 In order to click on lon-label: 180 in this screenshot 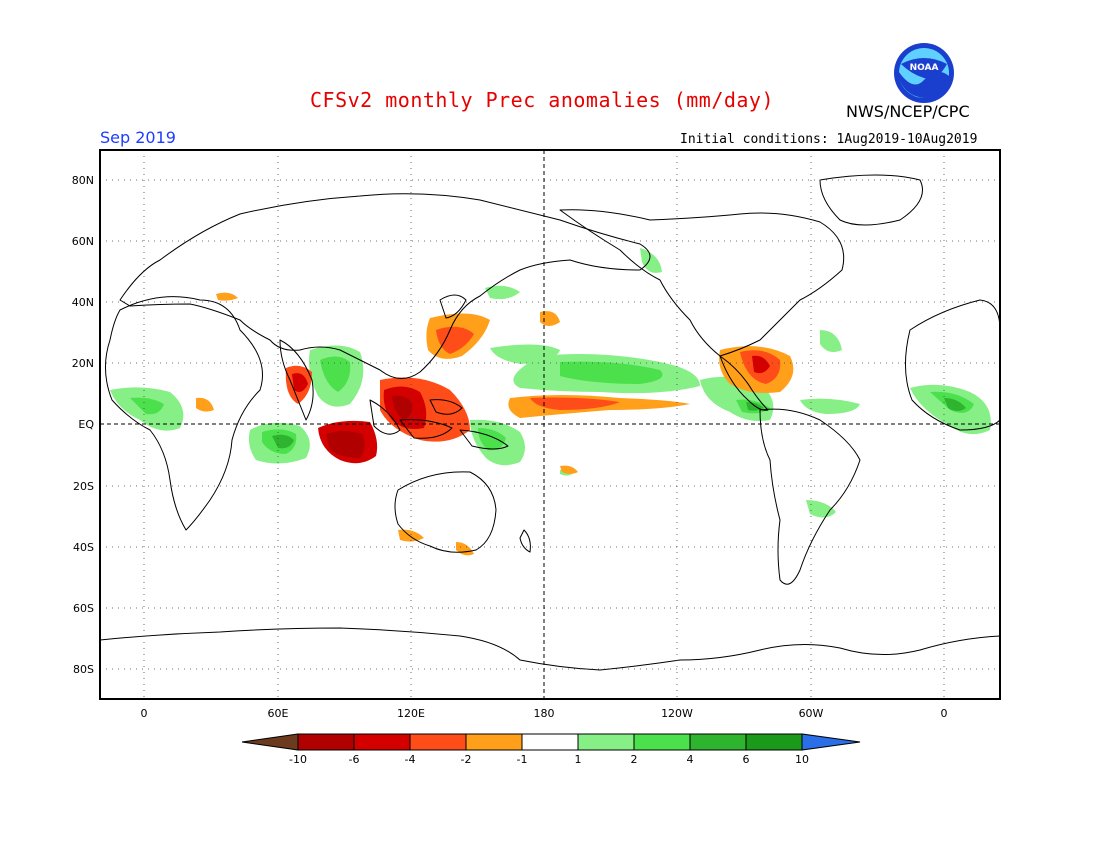, I will do `click(544, 713)`.